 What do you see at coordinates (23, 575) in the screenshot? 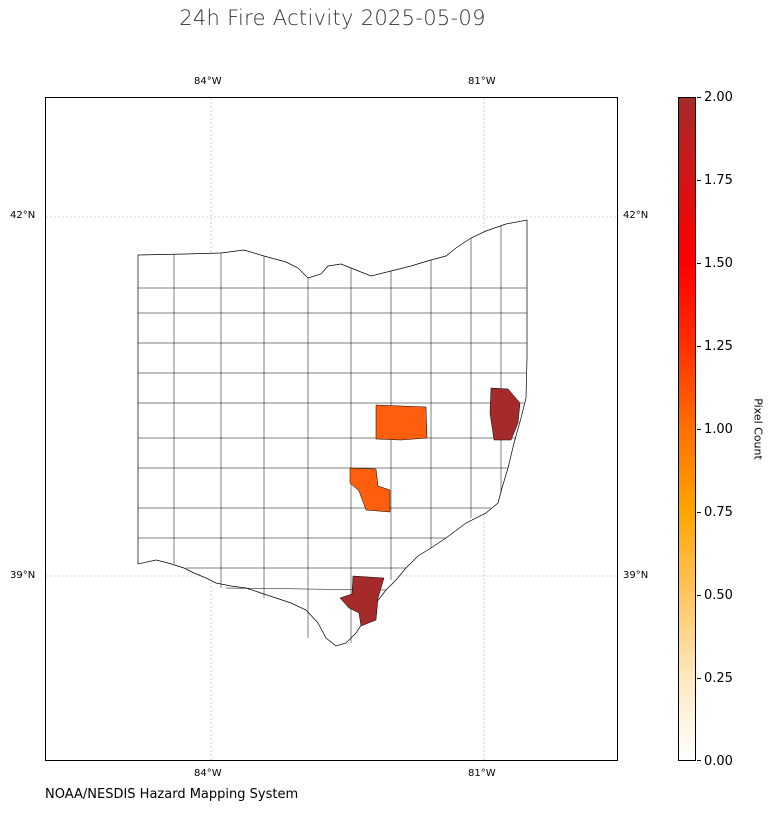
I see `lat-tick-left-39: 39°N` at bounding box center [23, 575].